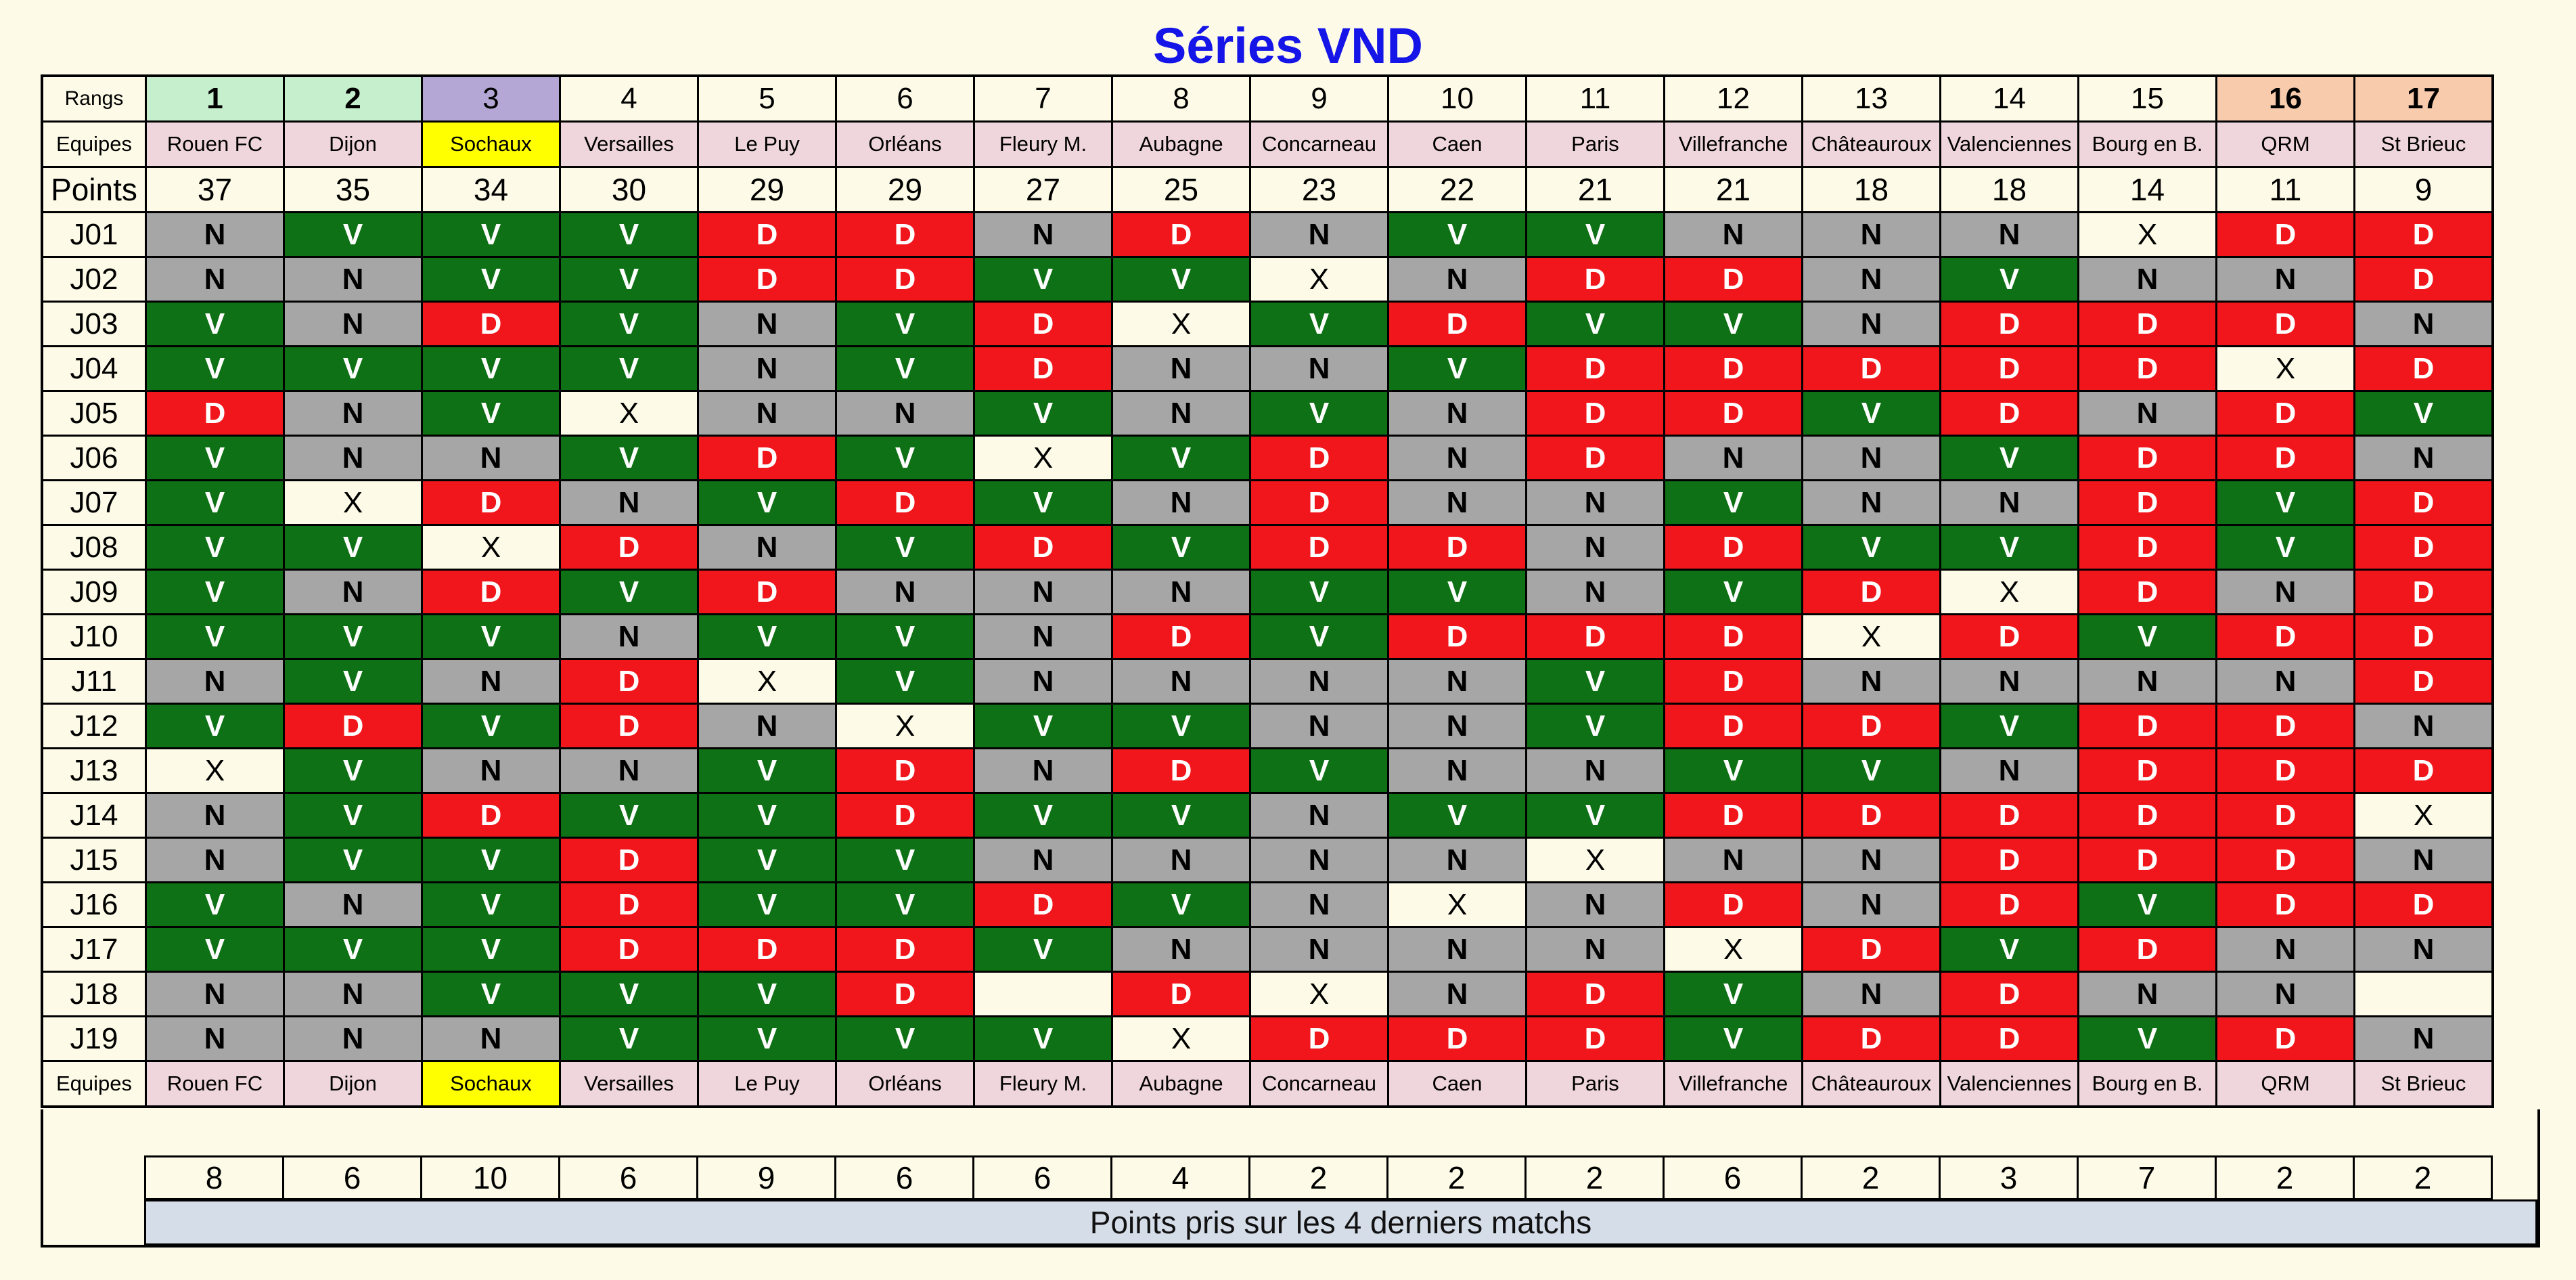 This screenshot has width=2576, height=1280. I want to click on team-name-cell: Caen, so click(1457, 144).